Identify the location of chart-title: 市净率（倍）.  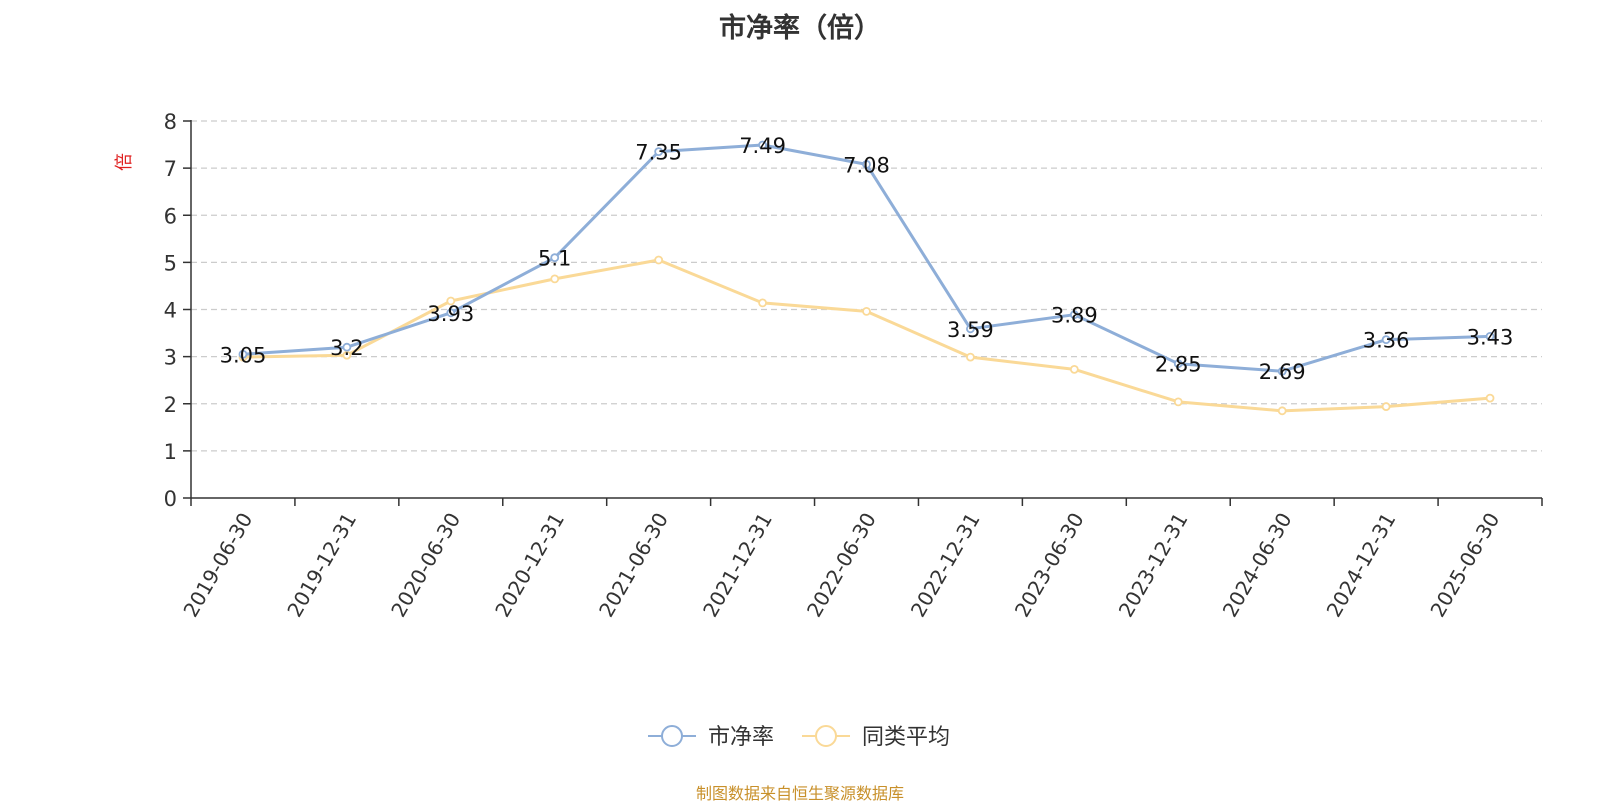
(800, 28).